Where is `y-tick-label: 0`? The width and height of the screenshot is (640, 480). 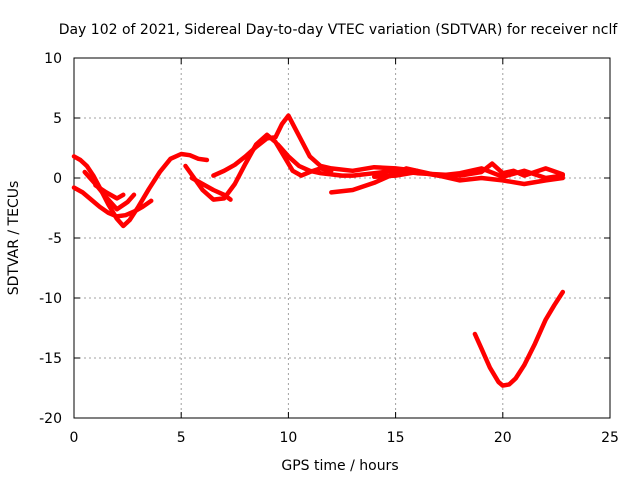 y-tick-label: 0 is located at coordinates (57, 179).